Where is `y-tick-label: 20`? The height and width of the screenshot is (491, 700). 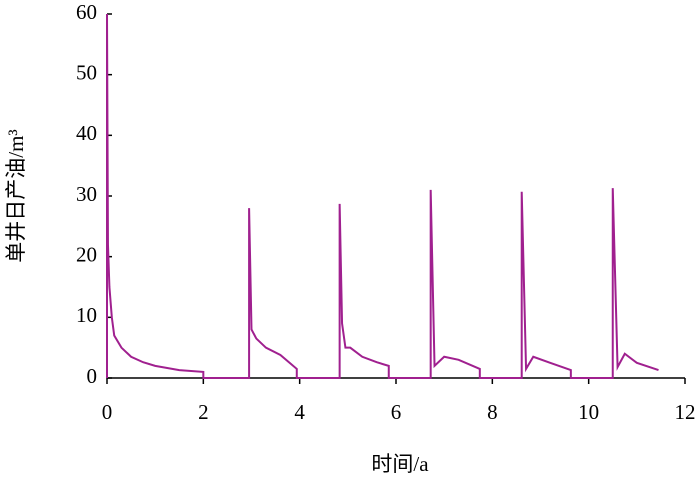 y-tick-label: 20 is located at coordinates (86, 254).